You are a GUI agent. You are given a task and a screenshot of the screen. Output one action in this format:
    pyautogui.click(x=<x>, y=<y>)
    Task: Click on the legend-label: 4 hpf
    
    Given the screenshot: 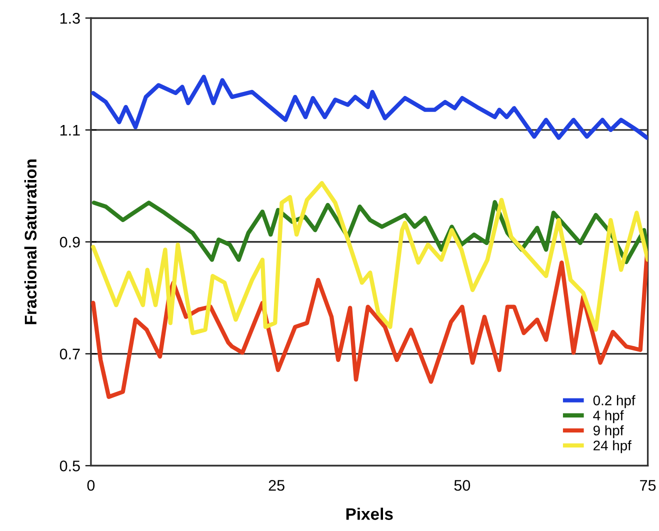 What is the action you would take?
    pyautogui.click(x=608, y=417)
    